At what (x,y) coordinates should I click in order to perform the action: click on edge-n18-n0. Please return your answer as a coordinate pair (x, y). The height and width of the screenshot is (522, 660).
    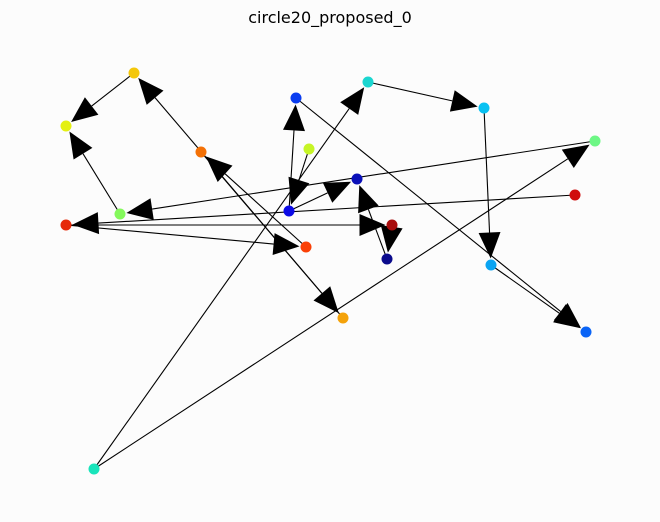
    Looking at the image, I should click on (249, 208).